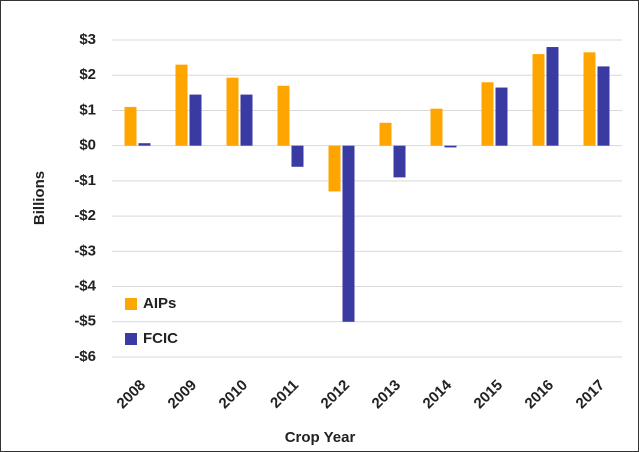  What do you see at coordinates (85, 286) in the screenshot?
I see `y-tick-label: -$4` at bounding box center [85, 286].